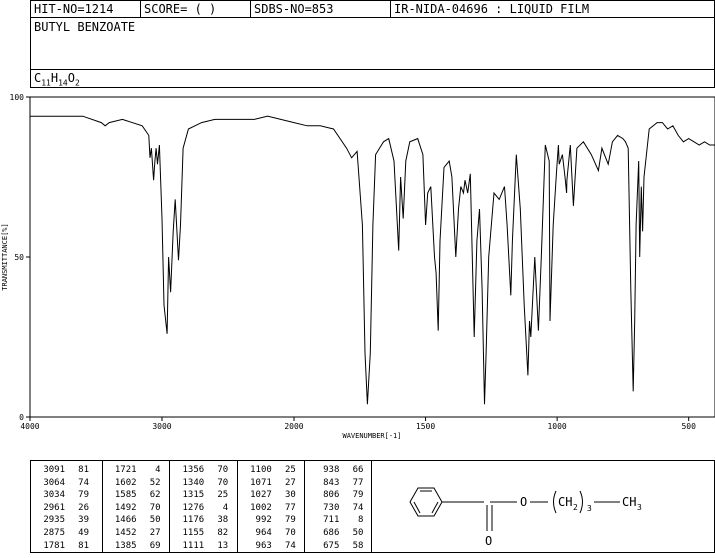 Image resolution: width=715 pixels, height=558 pixels. I want to click on peak-wavenumber: 1385, so click(125, 545).